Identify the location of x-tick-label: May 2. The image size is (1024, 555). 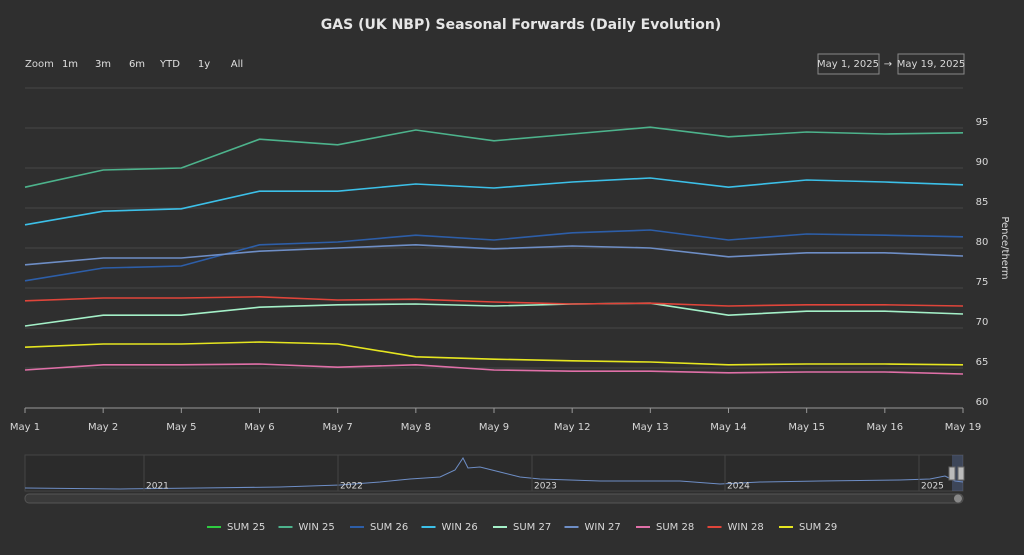
(103, 427).